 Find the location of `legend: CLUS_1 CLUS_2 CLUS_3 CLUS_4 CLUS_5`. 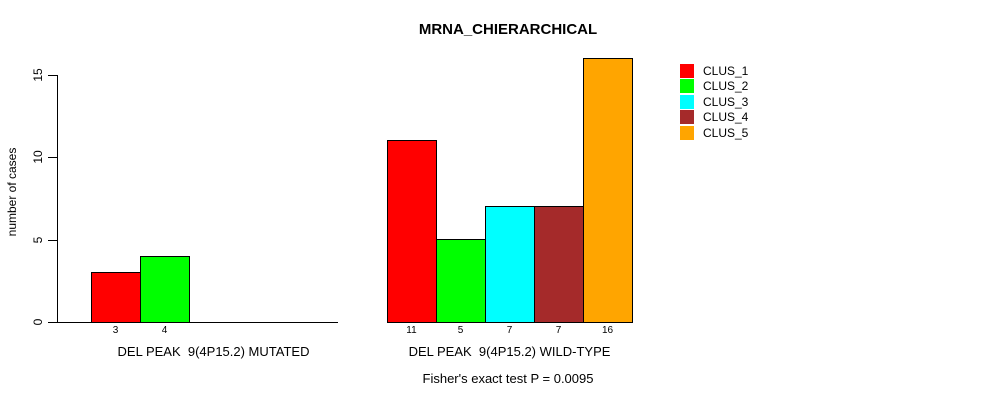

legend: CLUS_1 CLUS_2 CLUS_3 CLUS_4 CLUS_5 is located at coordinates (714, 102).